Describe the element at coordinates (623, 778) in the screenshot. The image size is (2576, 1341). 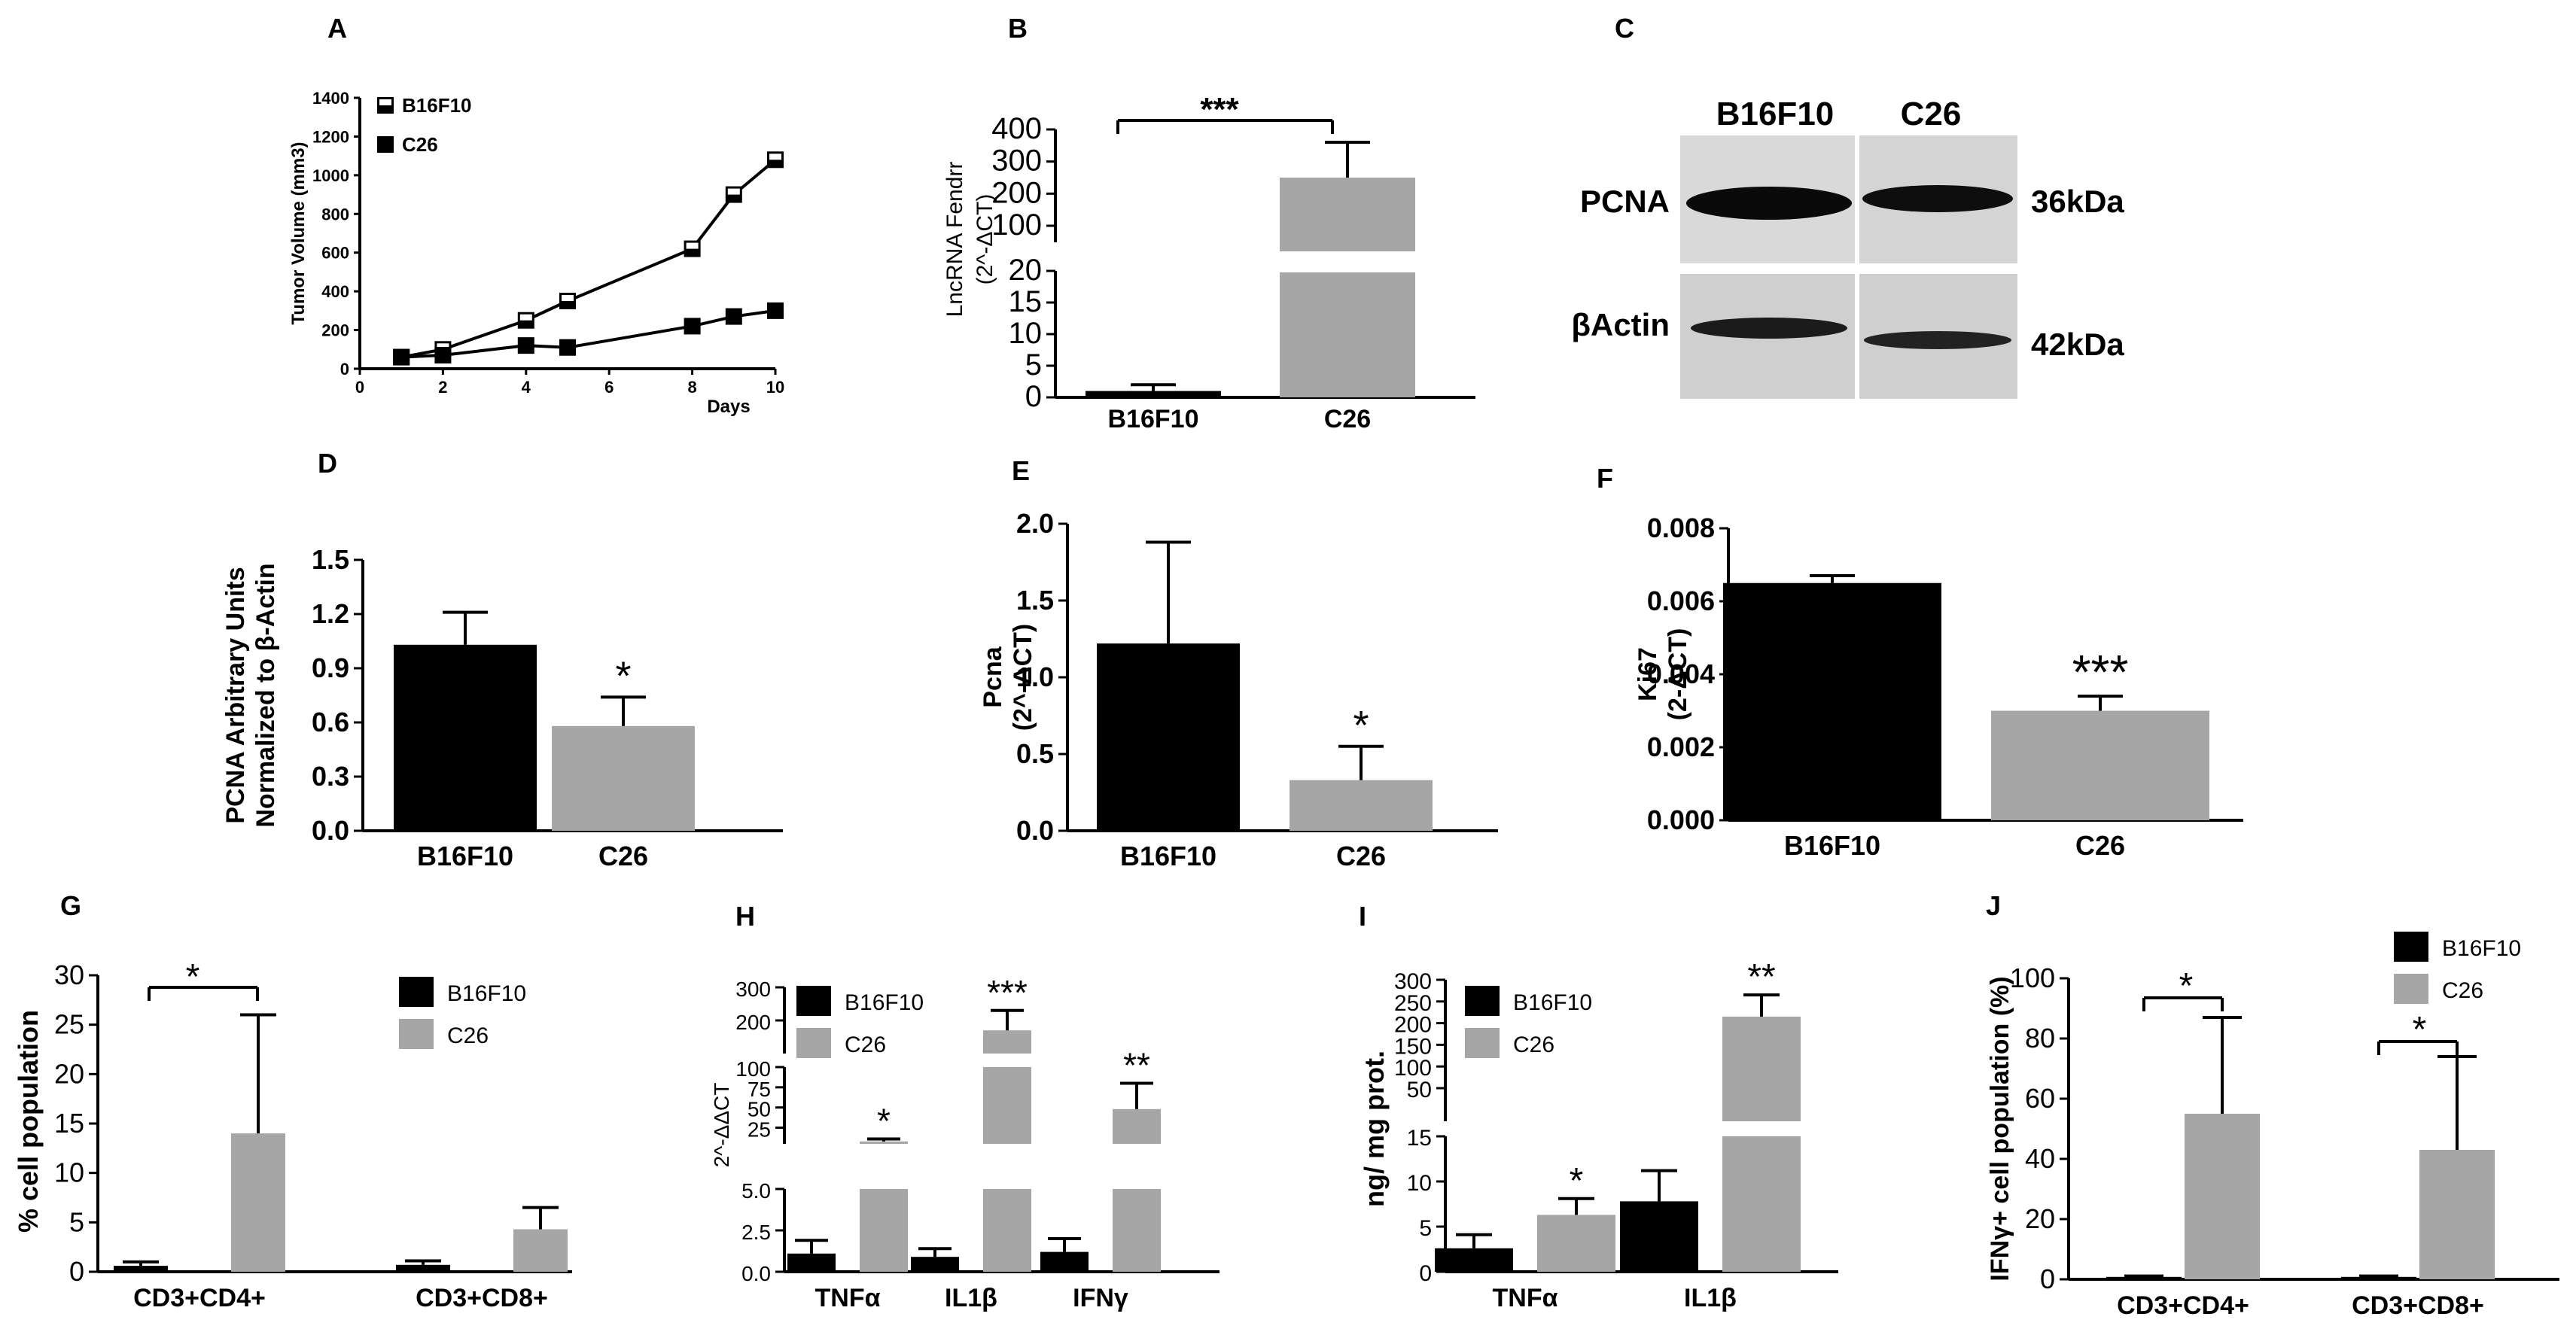
I see `bar-C26` at that location.